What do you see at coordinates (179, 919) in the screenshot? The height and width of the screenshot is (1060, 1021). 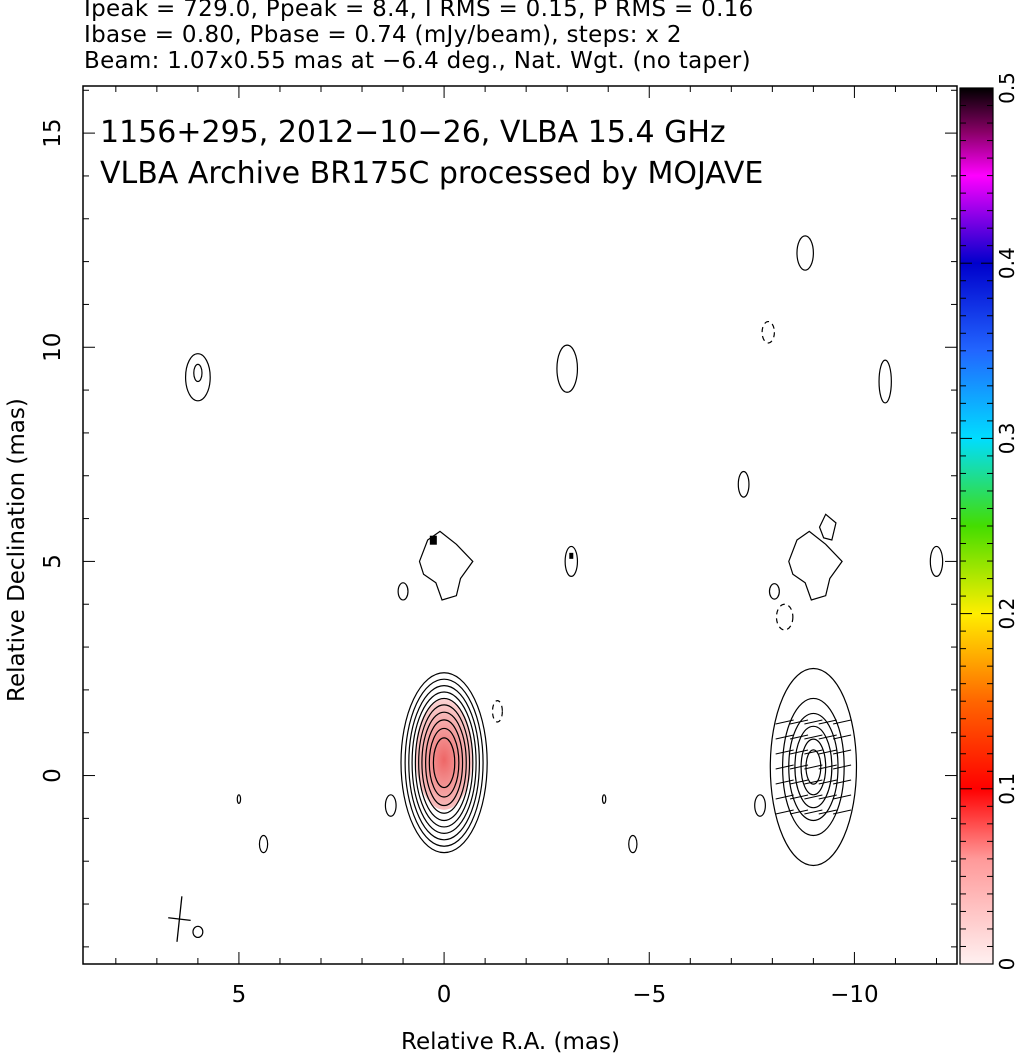 I see `beam-minor-axis` at bounding box center [179, 919].